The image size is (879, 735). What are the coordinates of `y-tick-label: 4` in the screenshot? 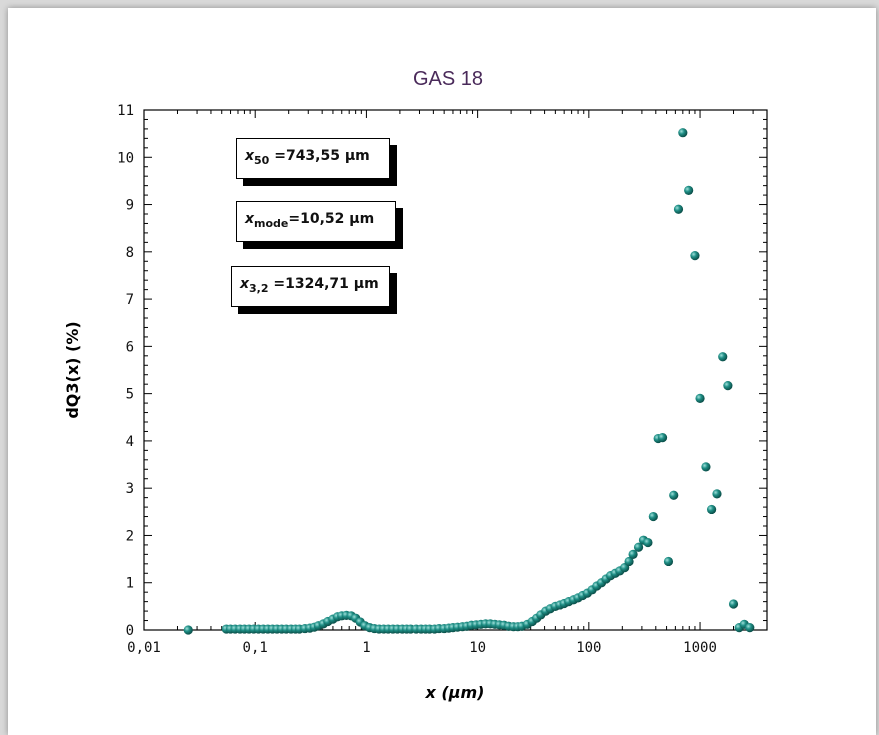 It's located at (130, 442).